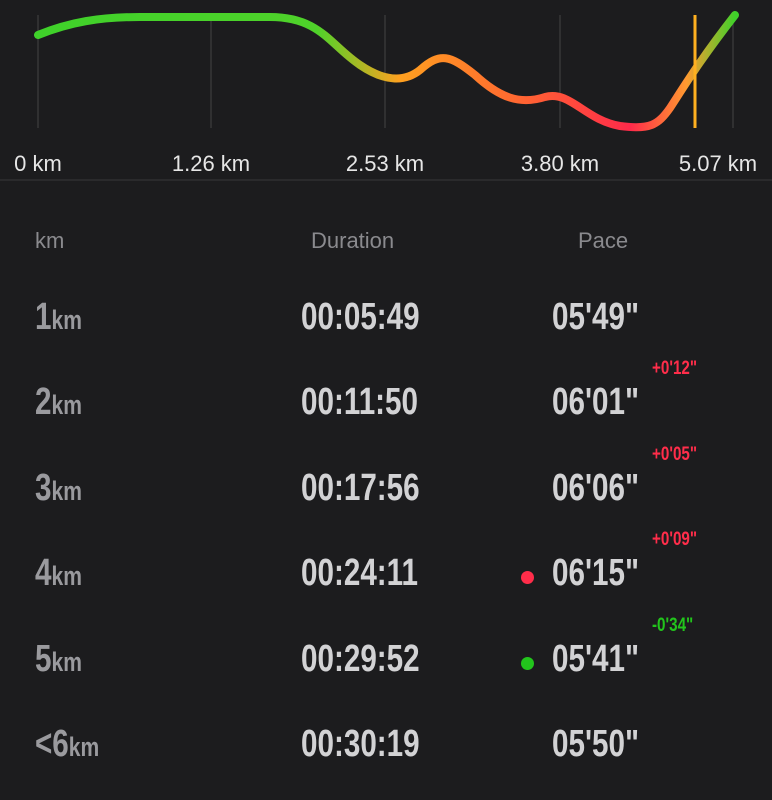 The width and height of the screenshot is (772, 800). I want to click on km-label: 3km, so click(58, 488).